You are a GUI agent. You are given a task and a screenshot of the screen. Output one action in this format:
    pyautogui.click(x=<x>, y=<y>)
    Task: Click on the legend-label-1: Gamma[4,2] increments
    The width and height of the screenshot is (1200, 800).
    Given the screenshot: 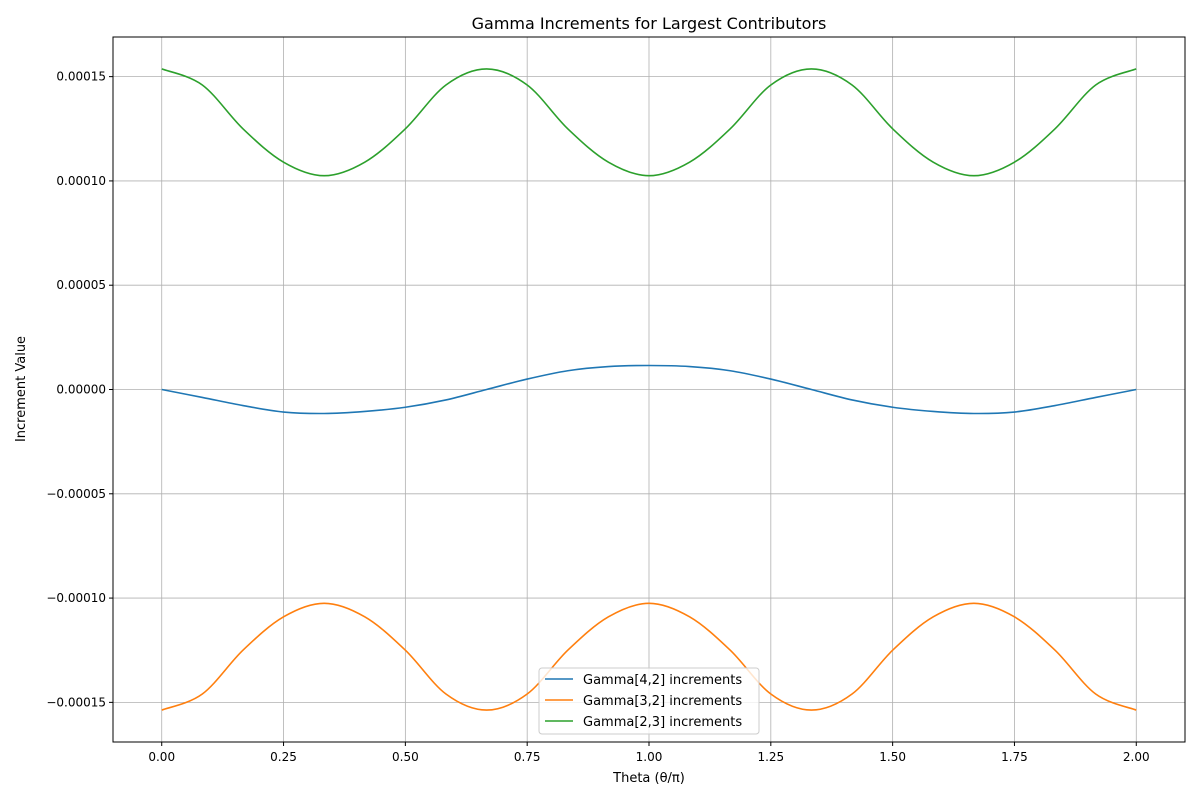 What is the action you would take?
    pyautogui.click(x=662, y=680)
    